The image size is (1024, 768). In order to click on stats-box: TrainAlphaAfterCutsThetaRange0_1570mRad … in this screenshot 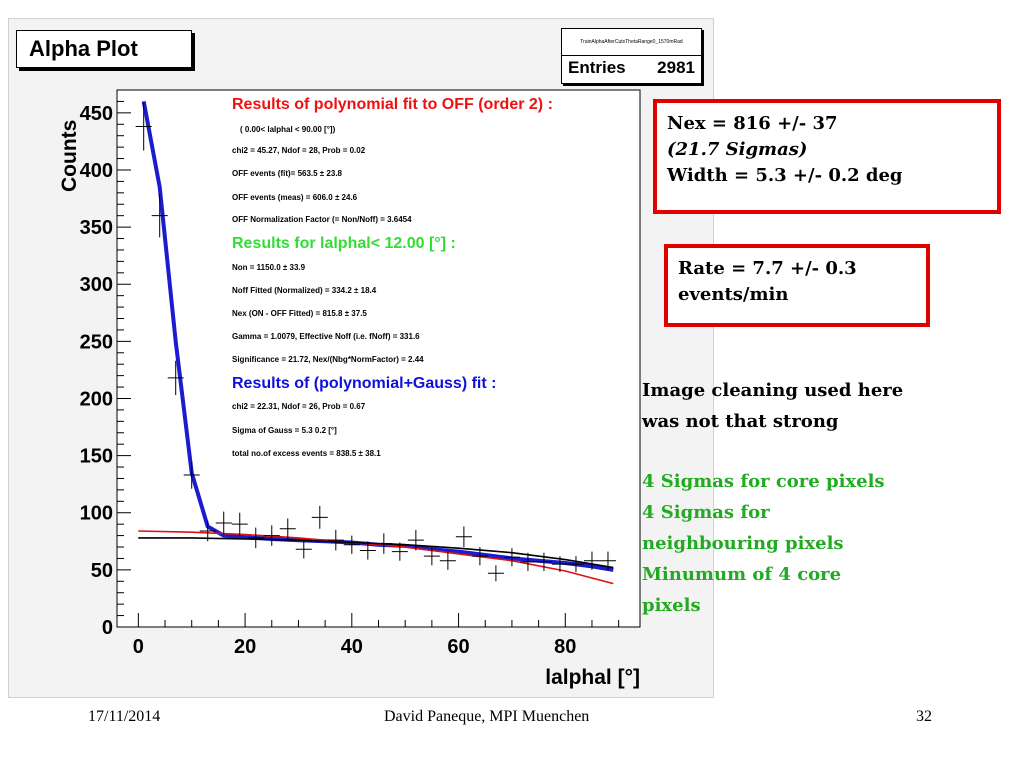, I will do `click(631, 56)`.